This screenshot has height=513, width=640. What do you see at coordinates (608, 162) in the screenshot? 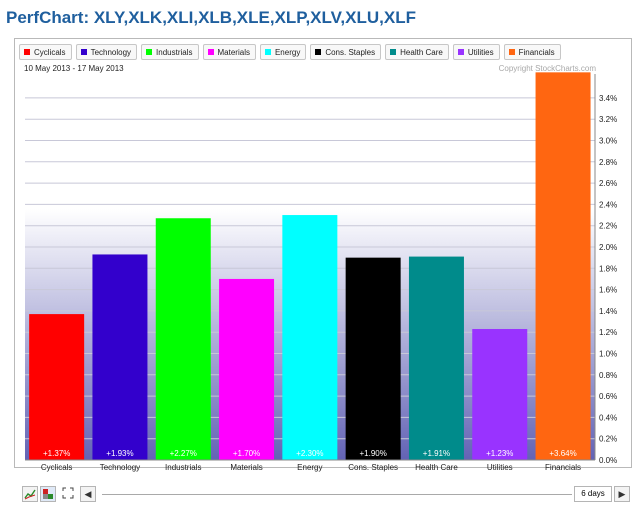
I see `y-tick-label: 2.8%` at bounding box center [608, 162].